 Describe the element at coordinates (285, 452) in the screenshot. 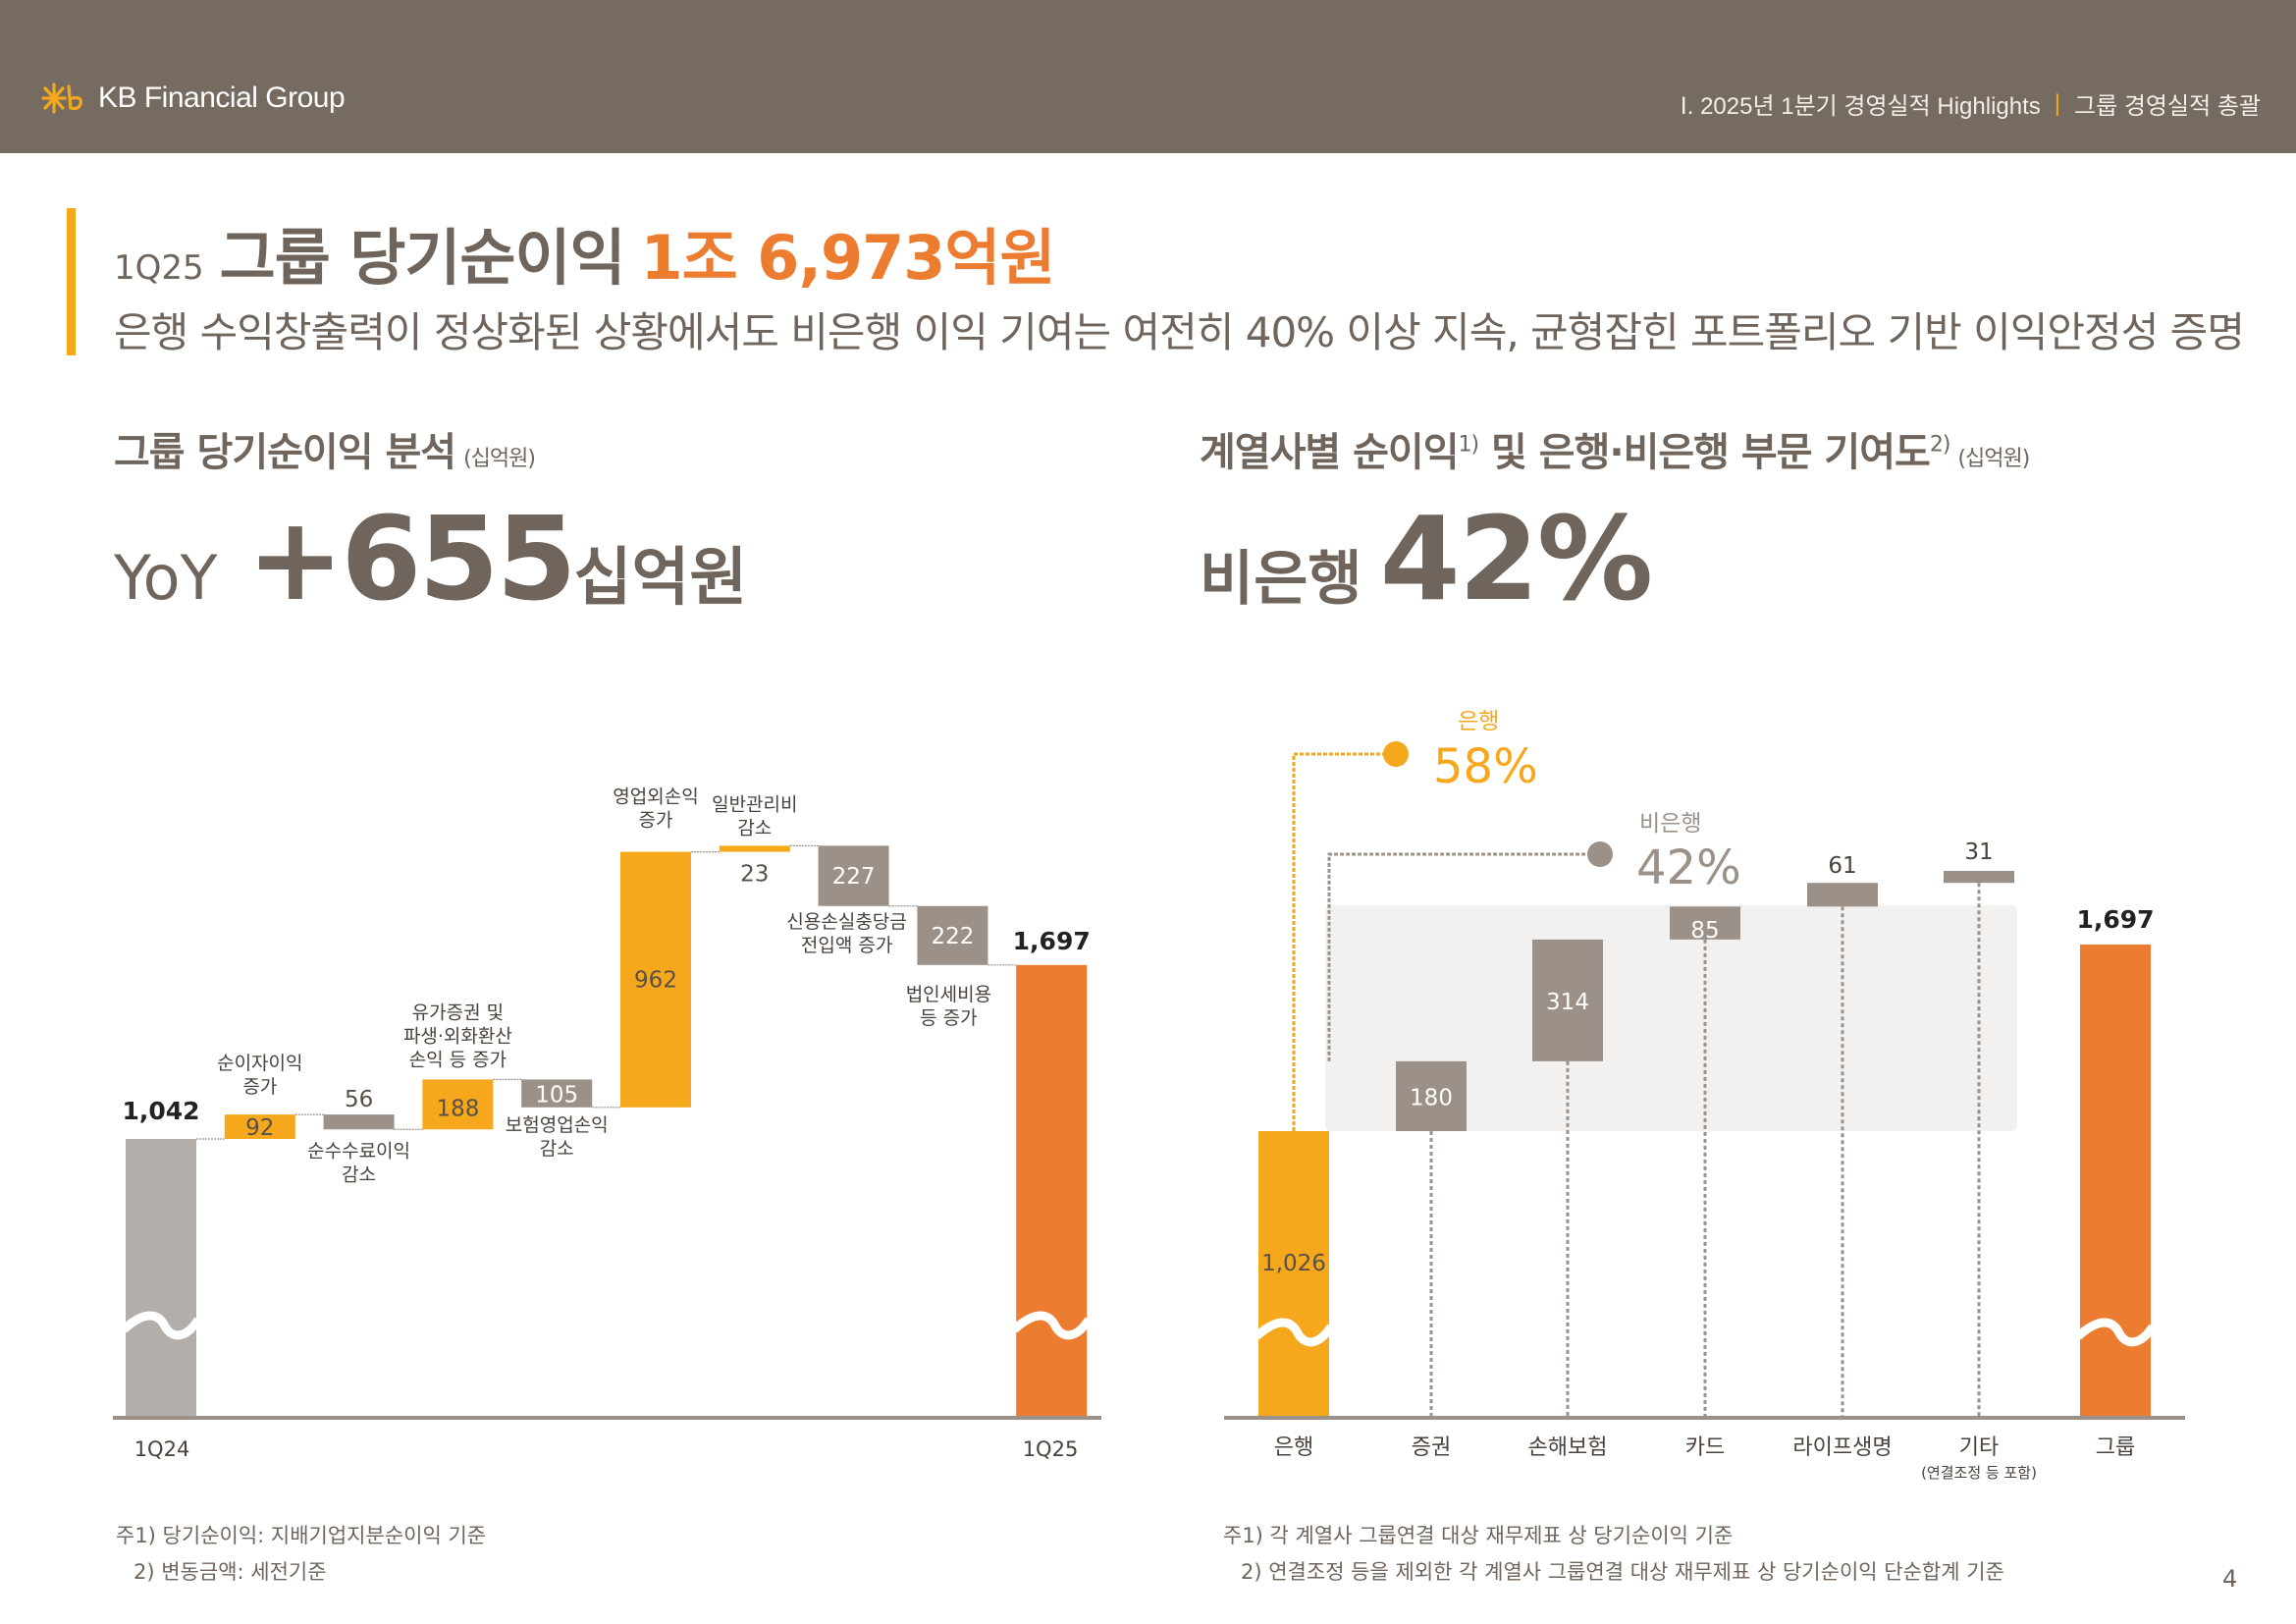

I see `left-section-title-text: 그룹 당기순이익 분석` at that location.